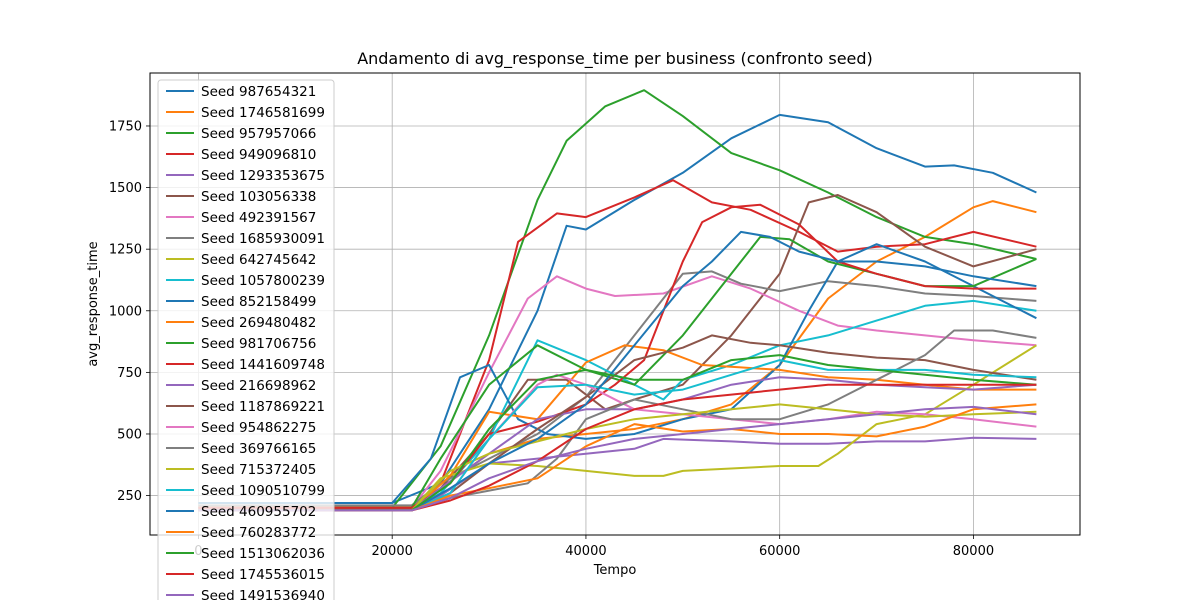 This screenshot has height=600, width=1200. Describe the element at coordinates (973, 551) in the screenshot. I see `x-tick-label: 80000` at that location.